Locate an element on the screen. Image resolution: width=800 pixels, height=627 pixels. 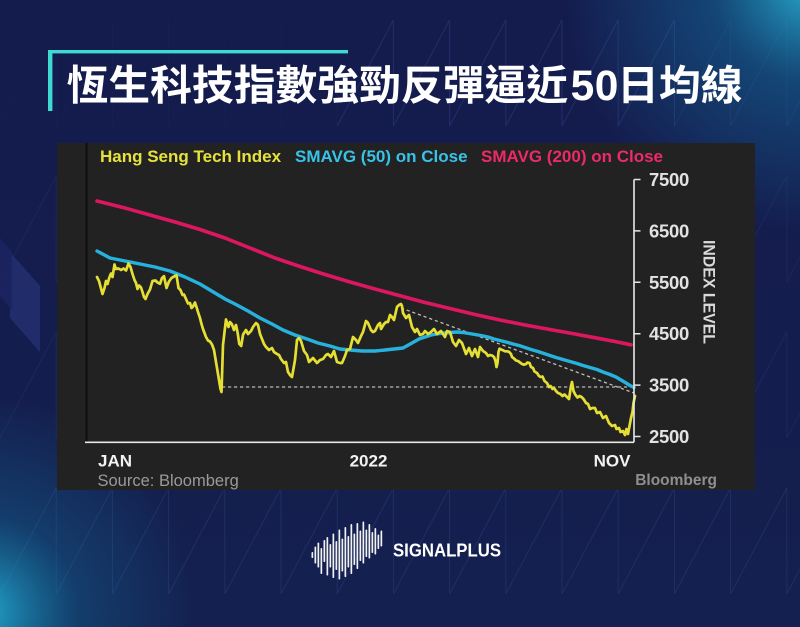
svg-text: Source: Bloomberg is located at coordinates (168, 481).